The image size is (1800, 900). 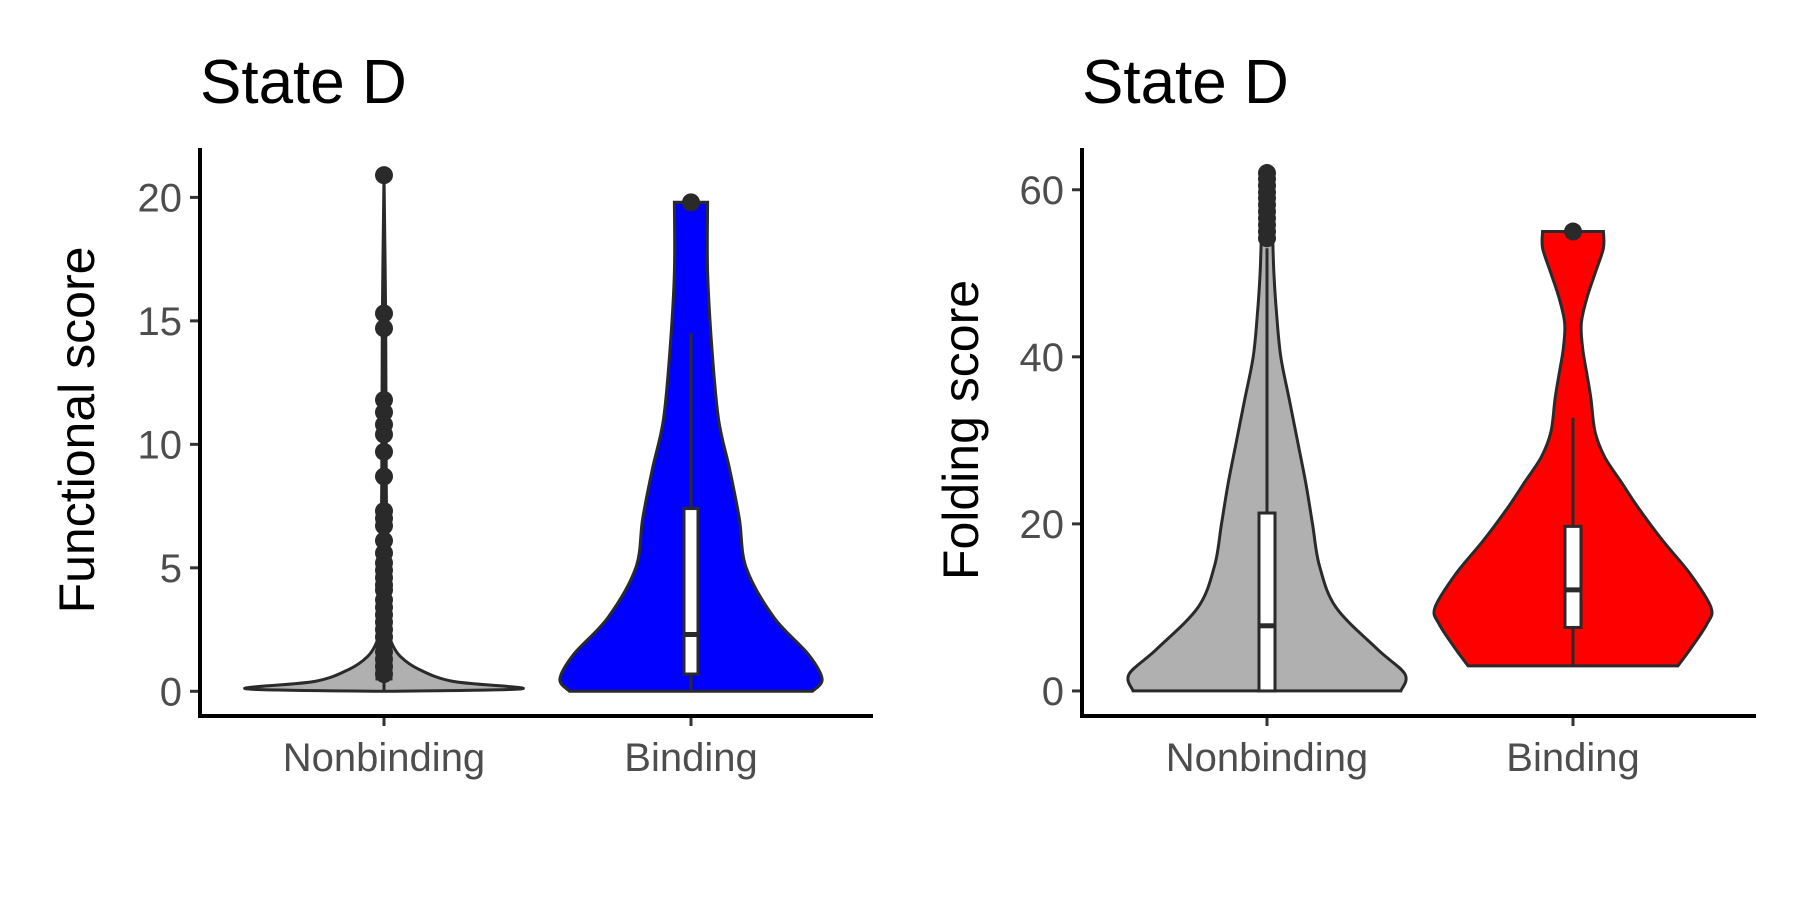 What do you see at coordinates (303, 82) in the screenshot?
I see `functional-panel-title: State D` at bounding box center [303, 82].